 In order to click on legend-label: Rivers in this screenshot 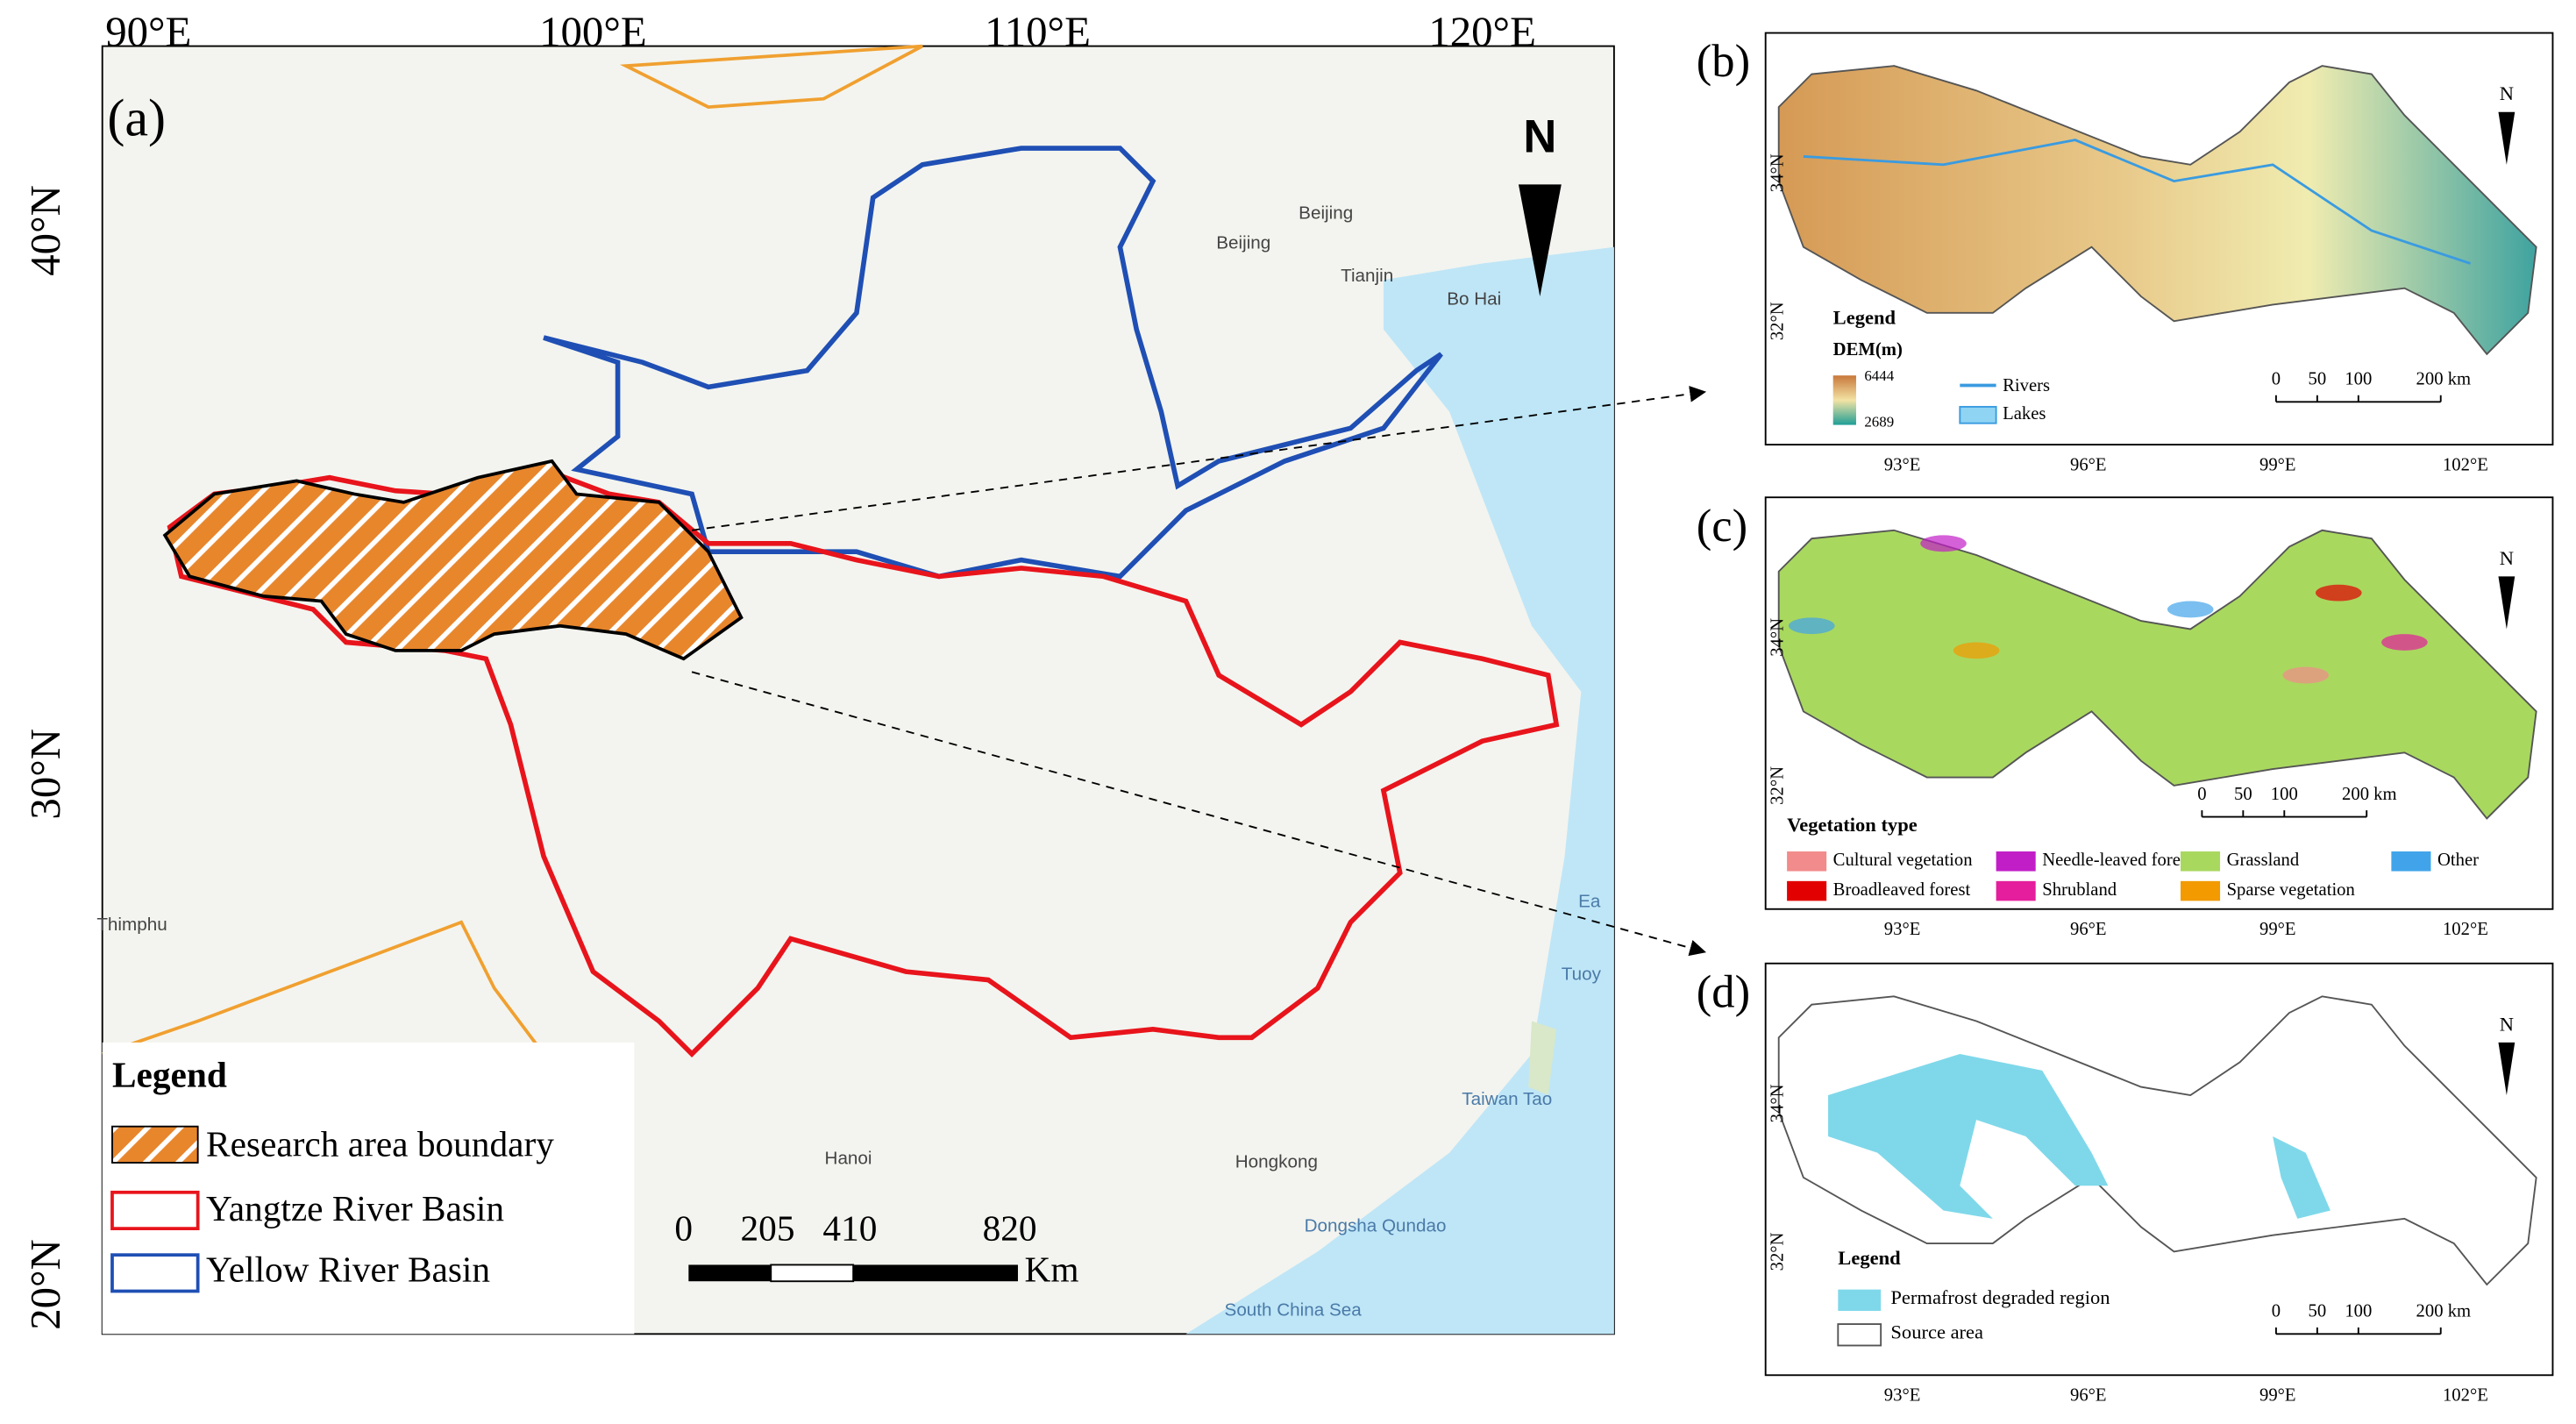, I will do `click(2026, 385)`.